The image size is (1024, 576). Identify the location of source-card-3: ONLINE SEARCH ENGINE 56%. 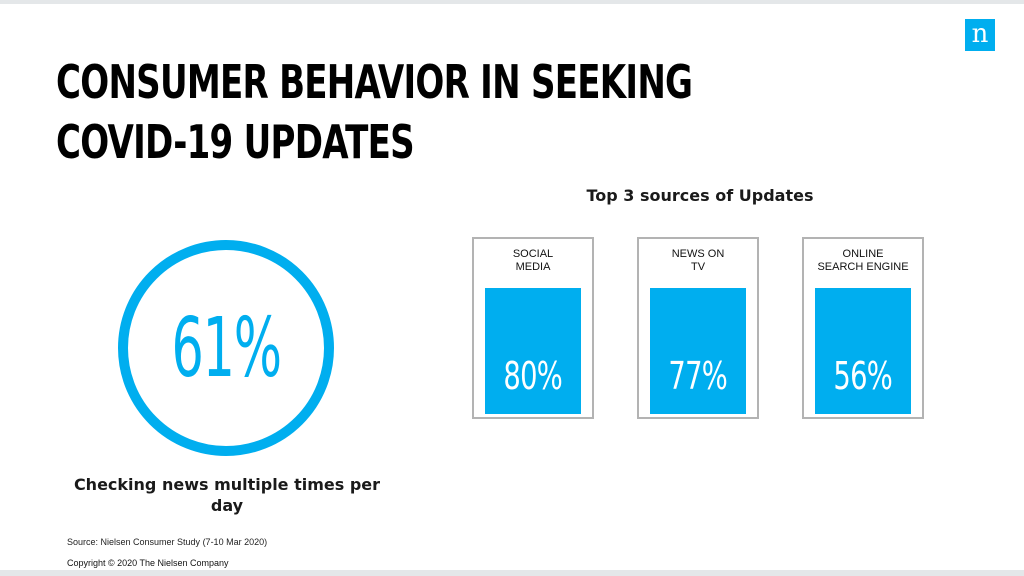
(863, 328).